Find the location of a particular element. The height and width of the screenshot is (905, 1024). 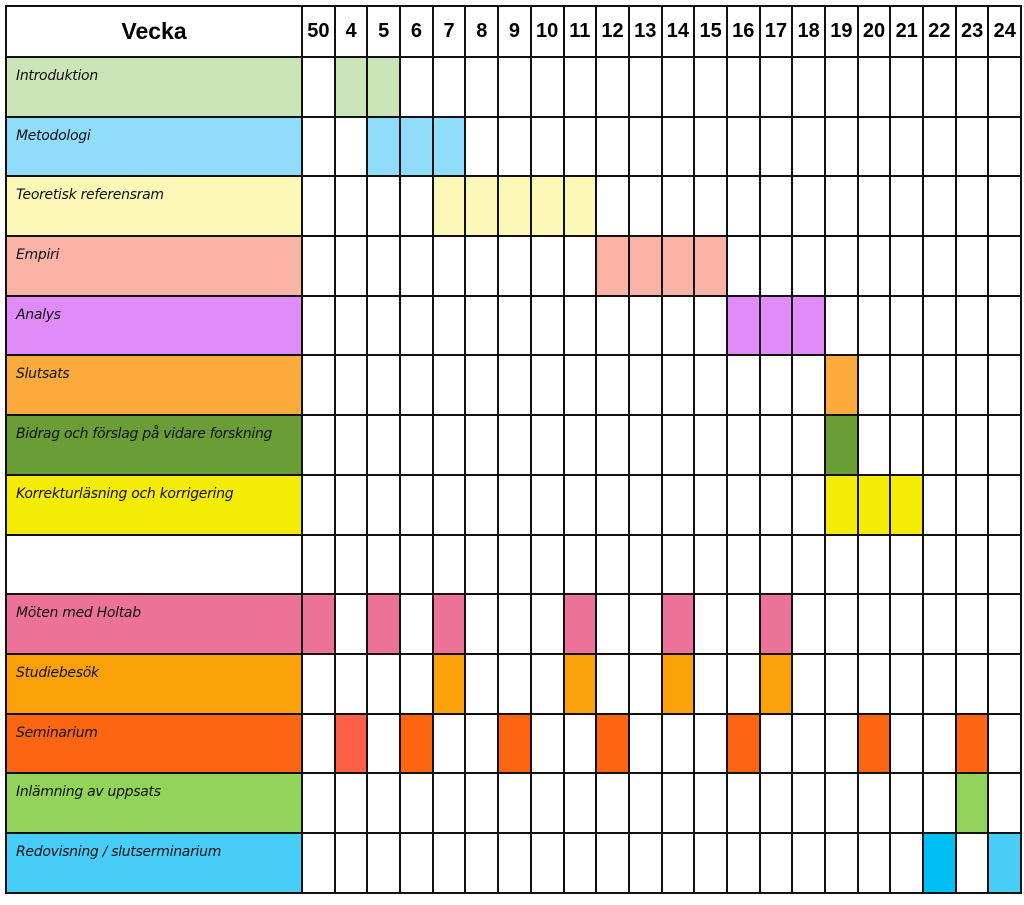

week-header: 15 is located at coordinates (710, 31).